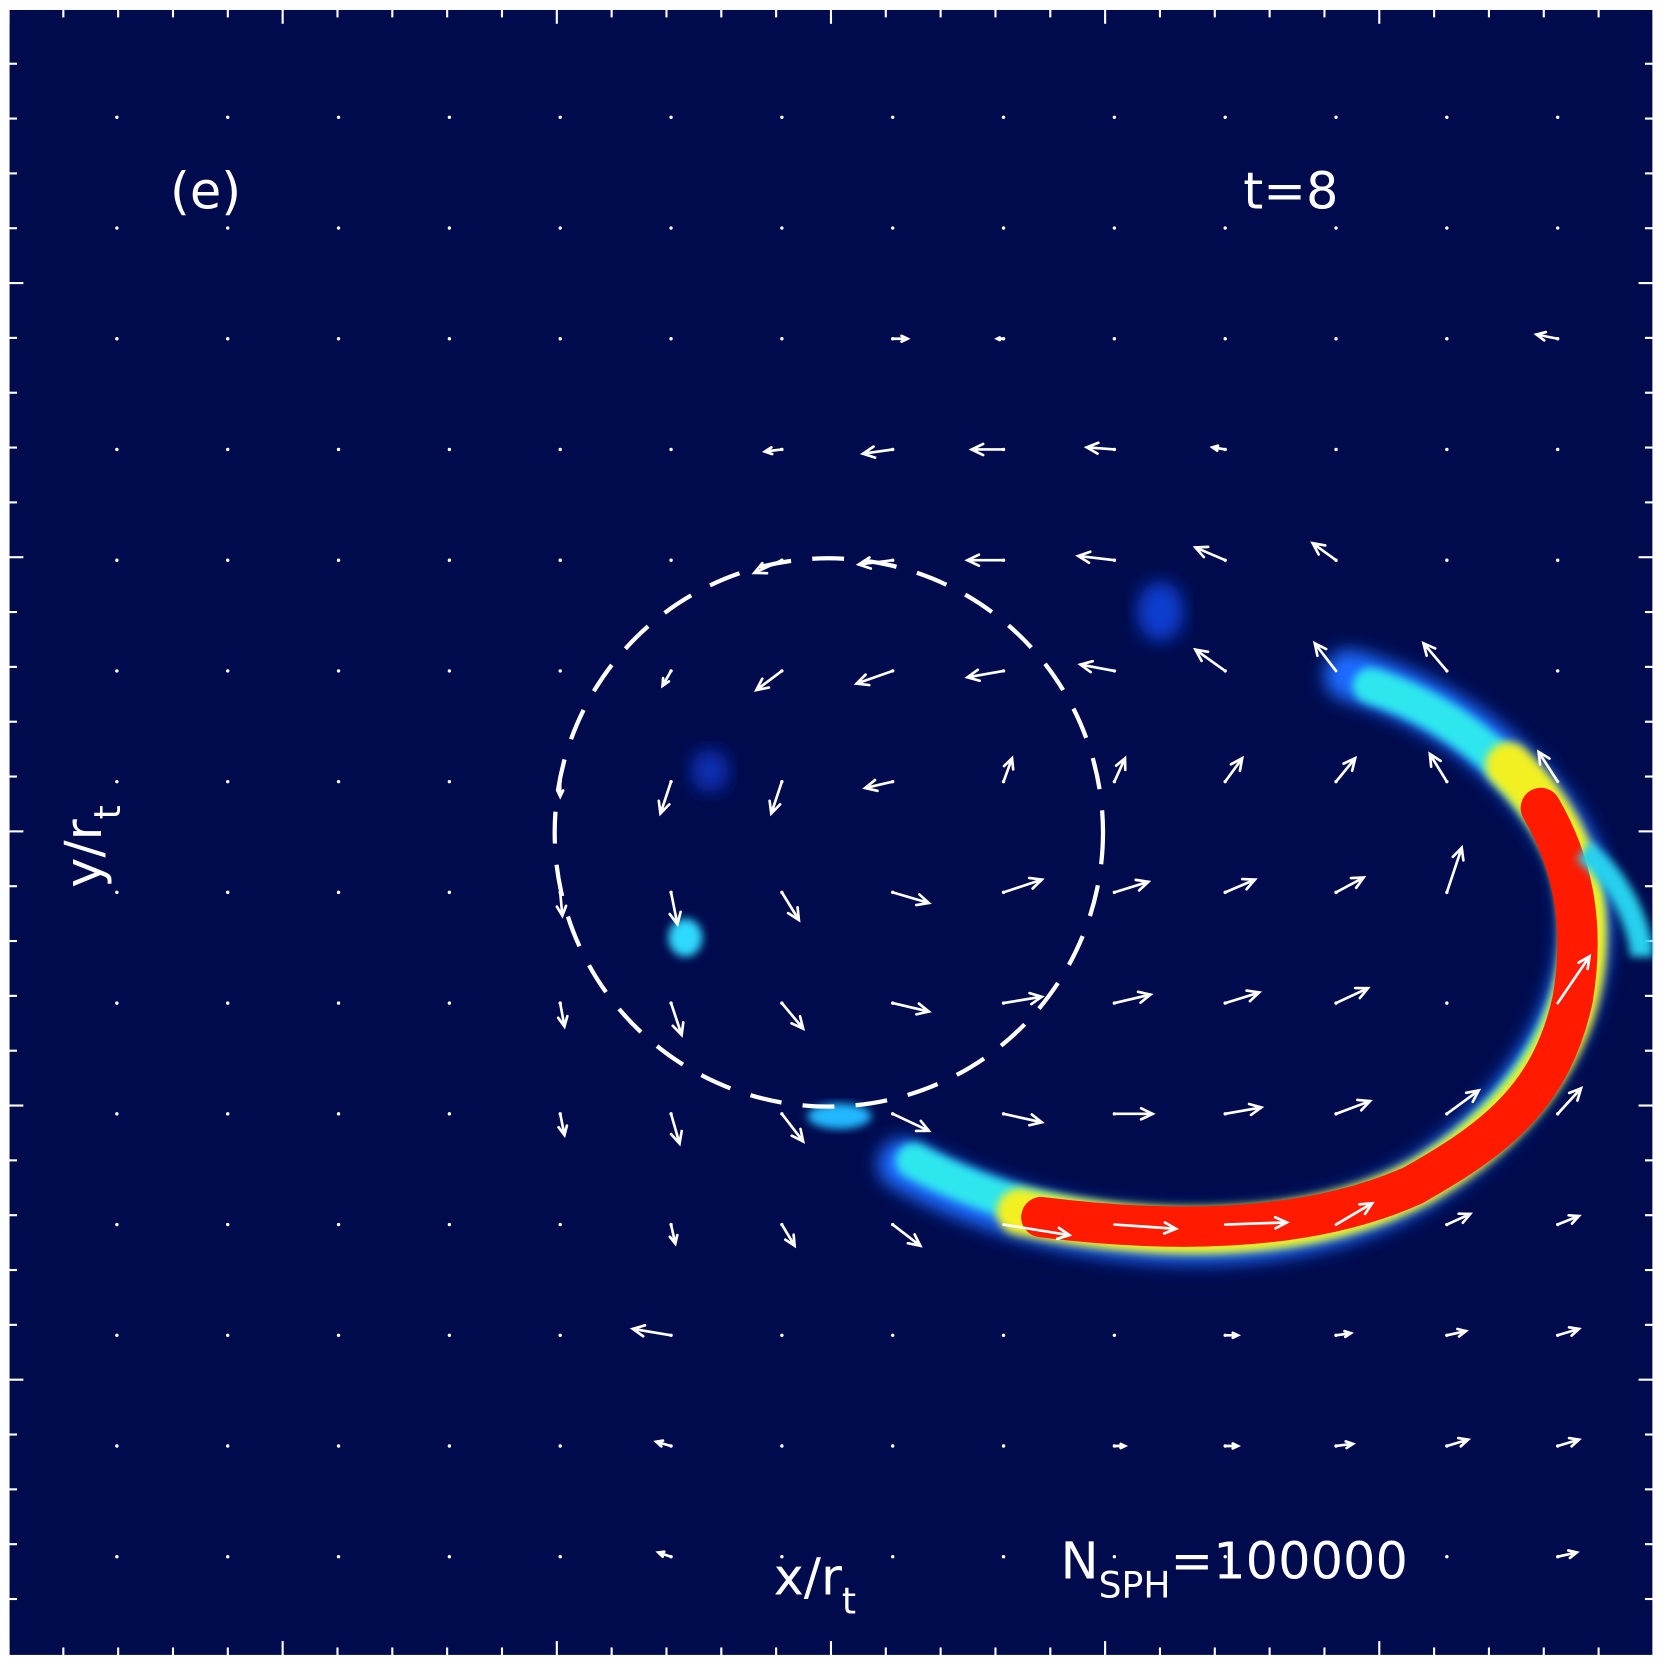 Image resolution: width=1663 pixels, height=1667 pixels. I want to click on n-sub: SPH, so click(1135, 1585).